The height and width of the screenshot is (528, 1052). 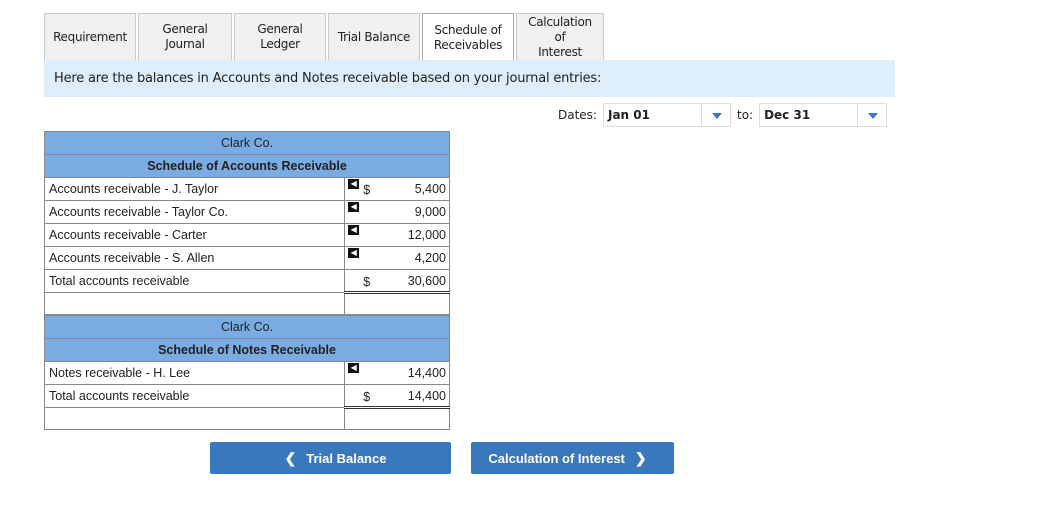 I want to click on tab-general-ledger: General Ledger, so click(x=280, y=36).